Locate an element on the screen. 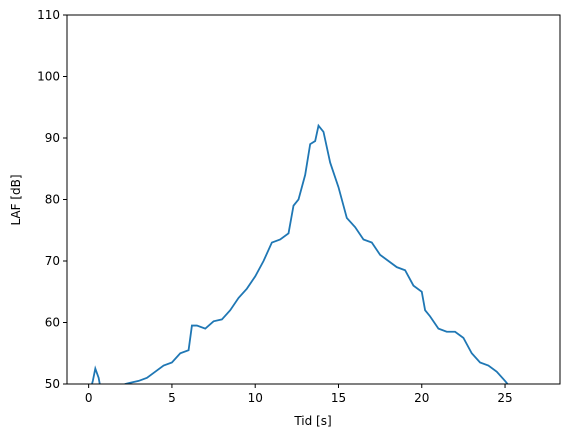 The width and height of the screenshot is (571, 442). x-tick-label: 5 is located at coordinates (172, 398).